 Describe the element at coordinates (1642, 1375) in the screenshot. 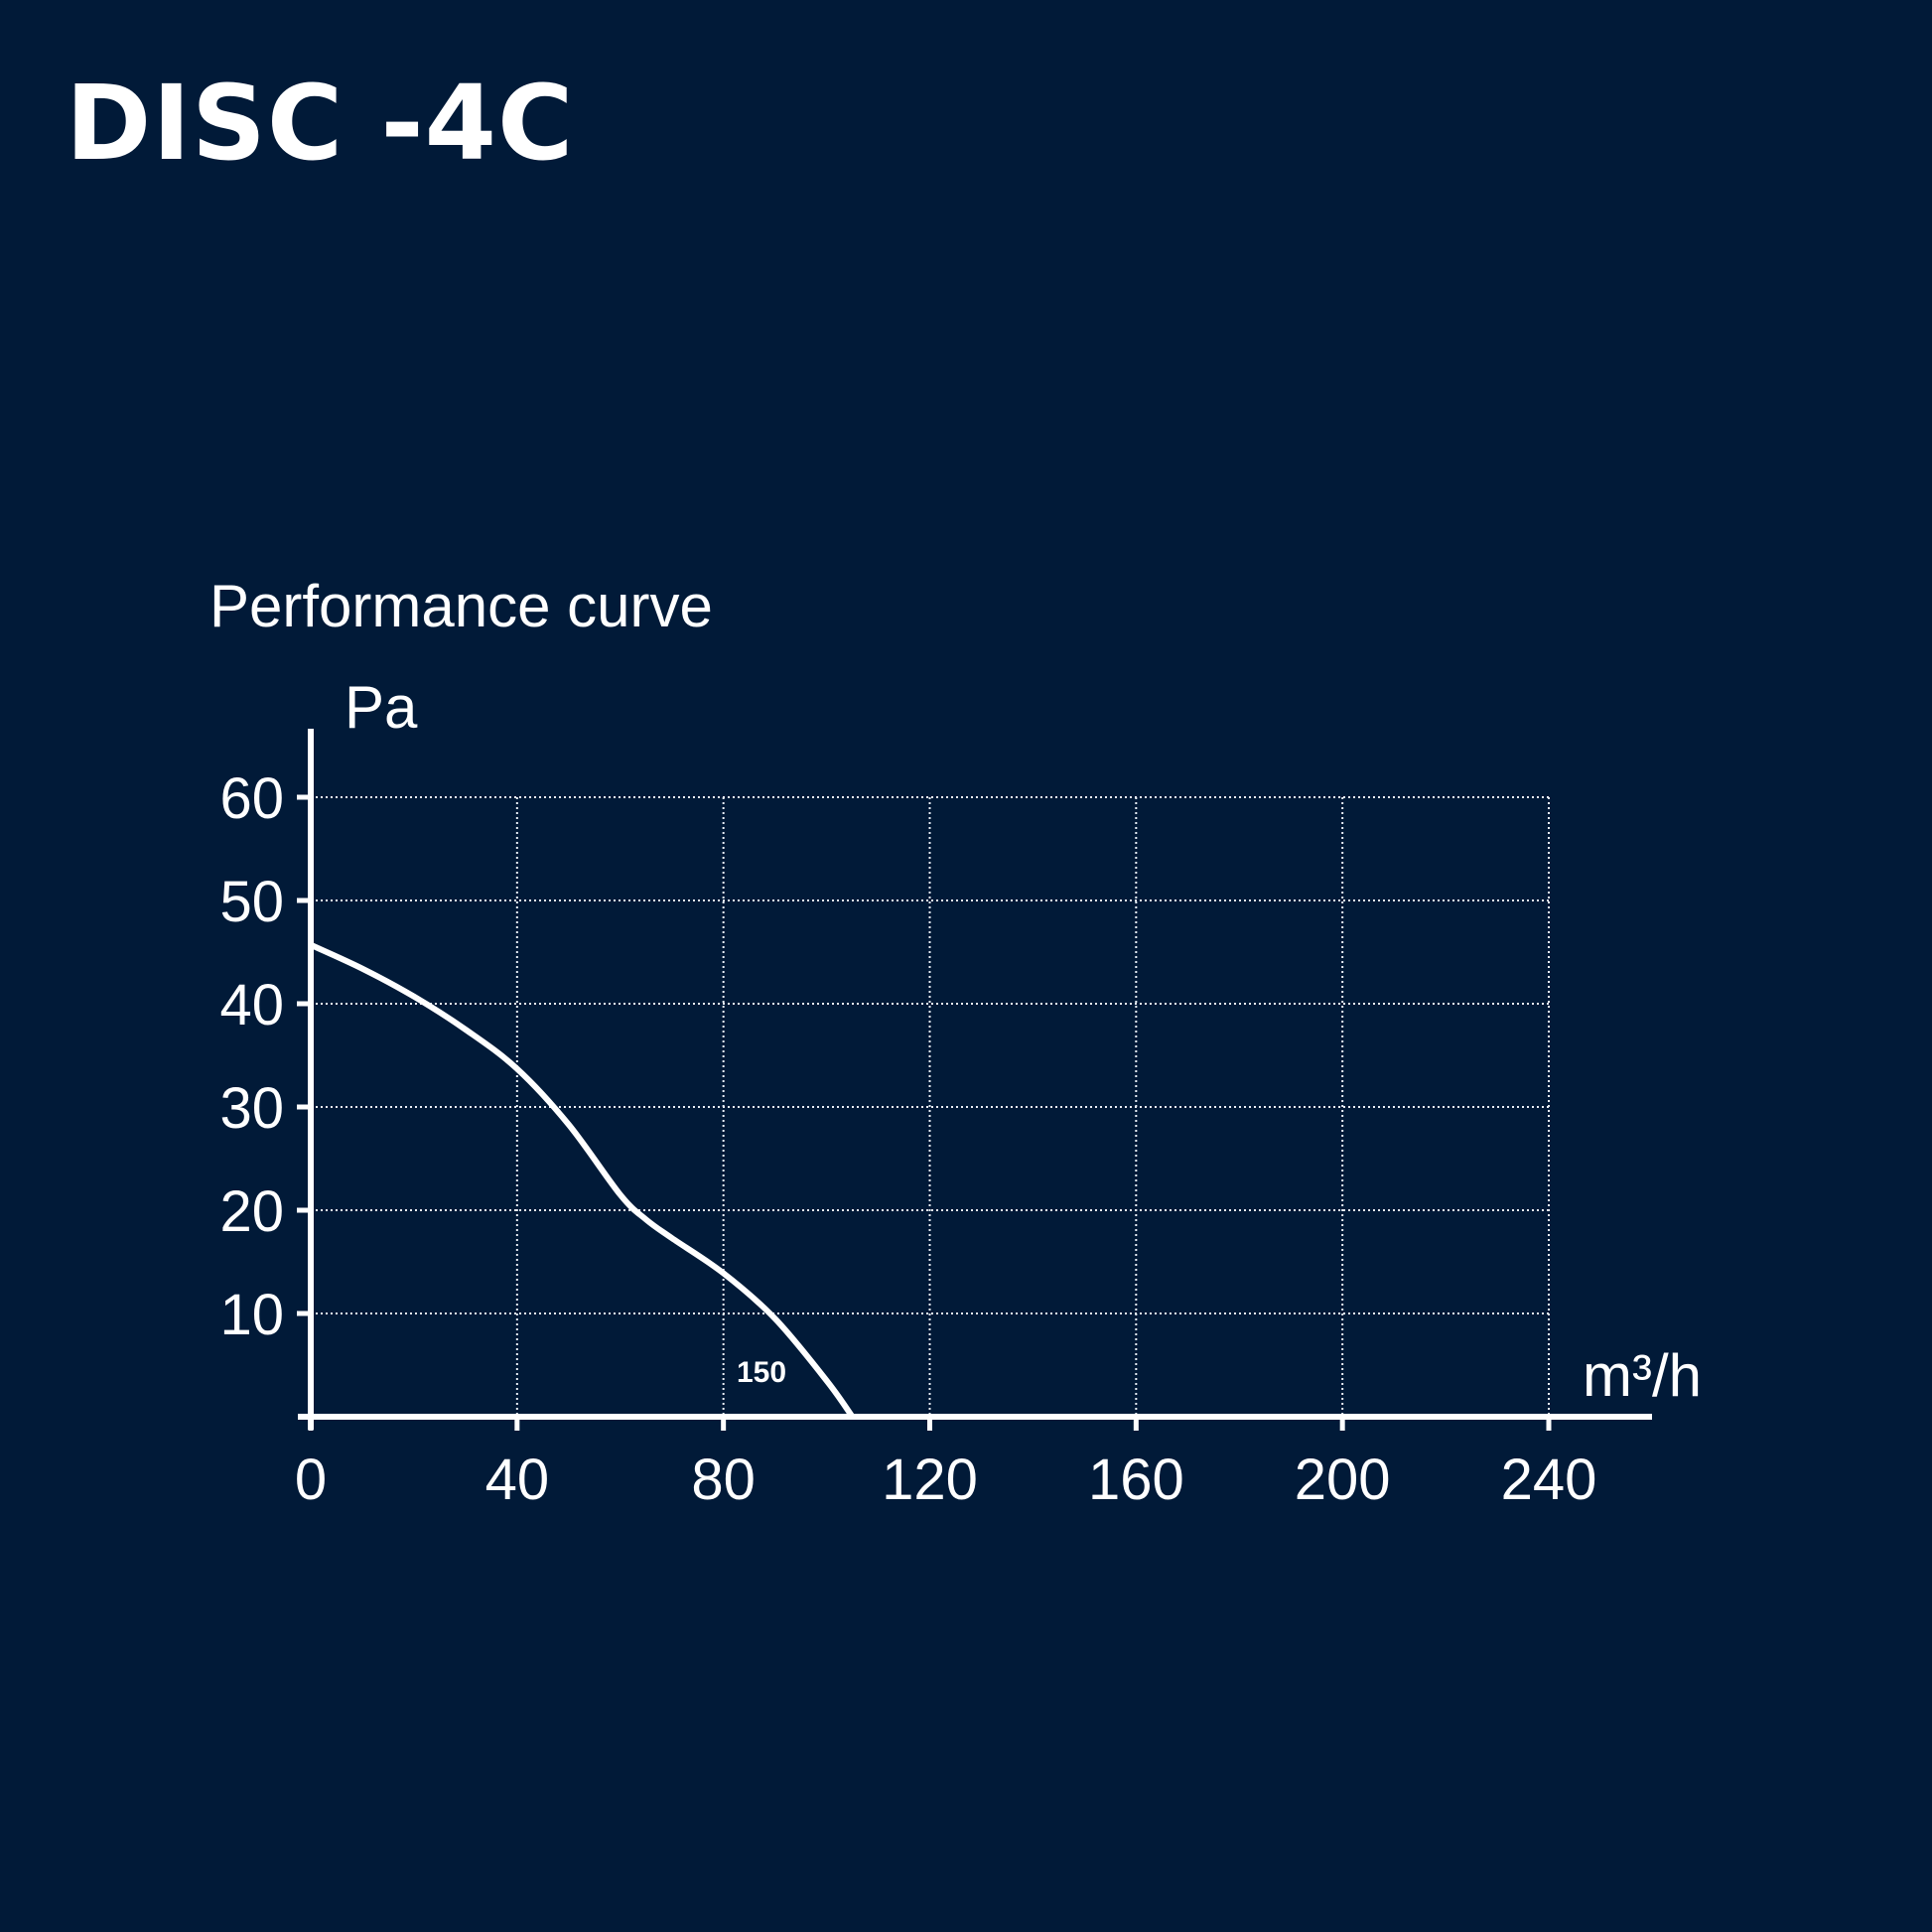

I see `x-axis-label: m³/h` at that location.